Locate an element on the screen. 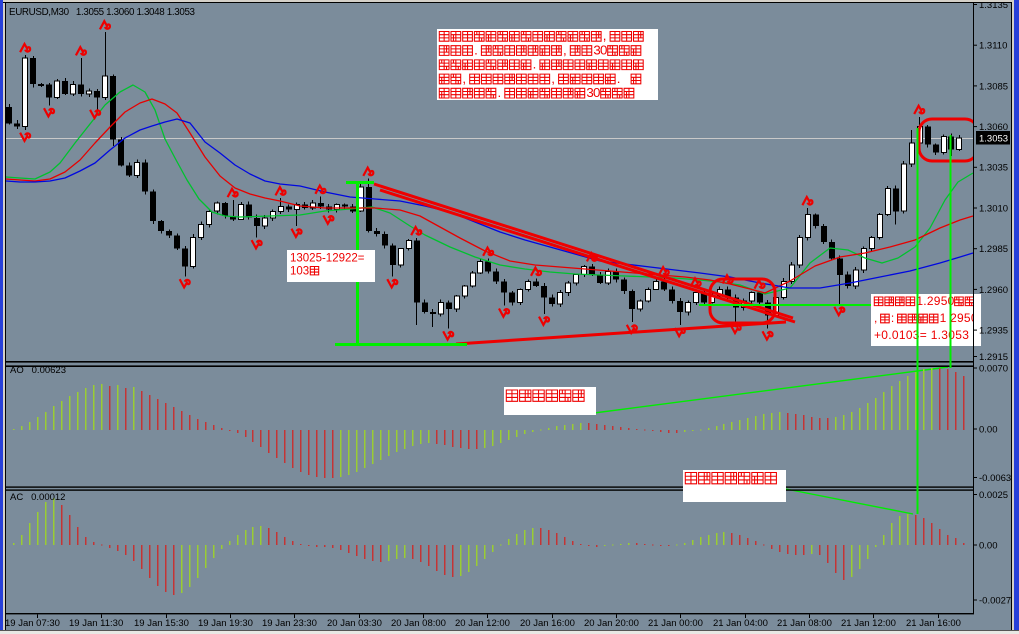 The height and width of the screenshot is (634, 1019). svg-text: 20 Jan 03:30 is located at coordinates (354, 623).